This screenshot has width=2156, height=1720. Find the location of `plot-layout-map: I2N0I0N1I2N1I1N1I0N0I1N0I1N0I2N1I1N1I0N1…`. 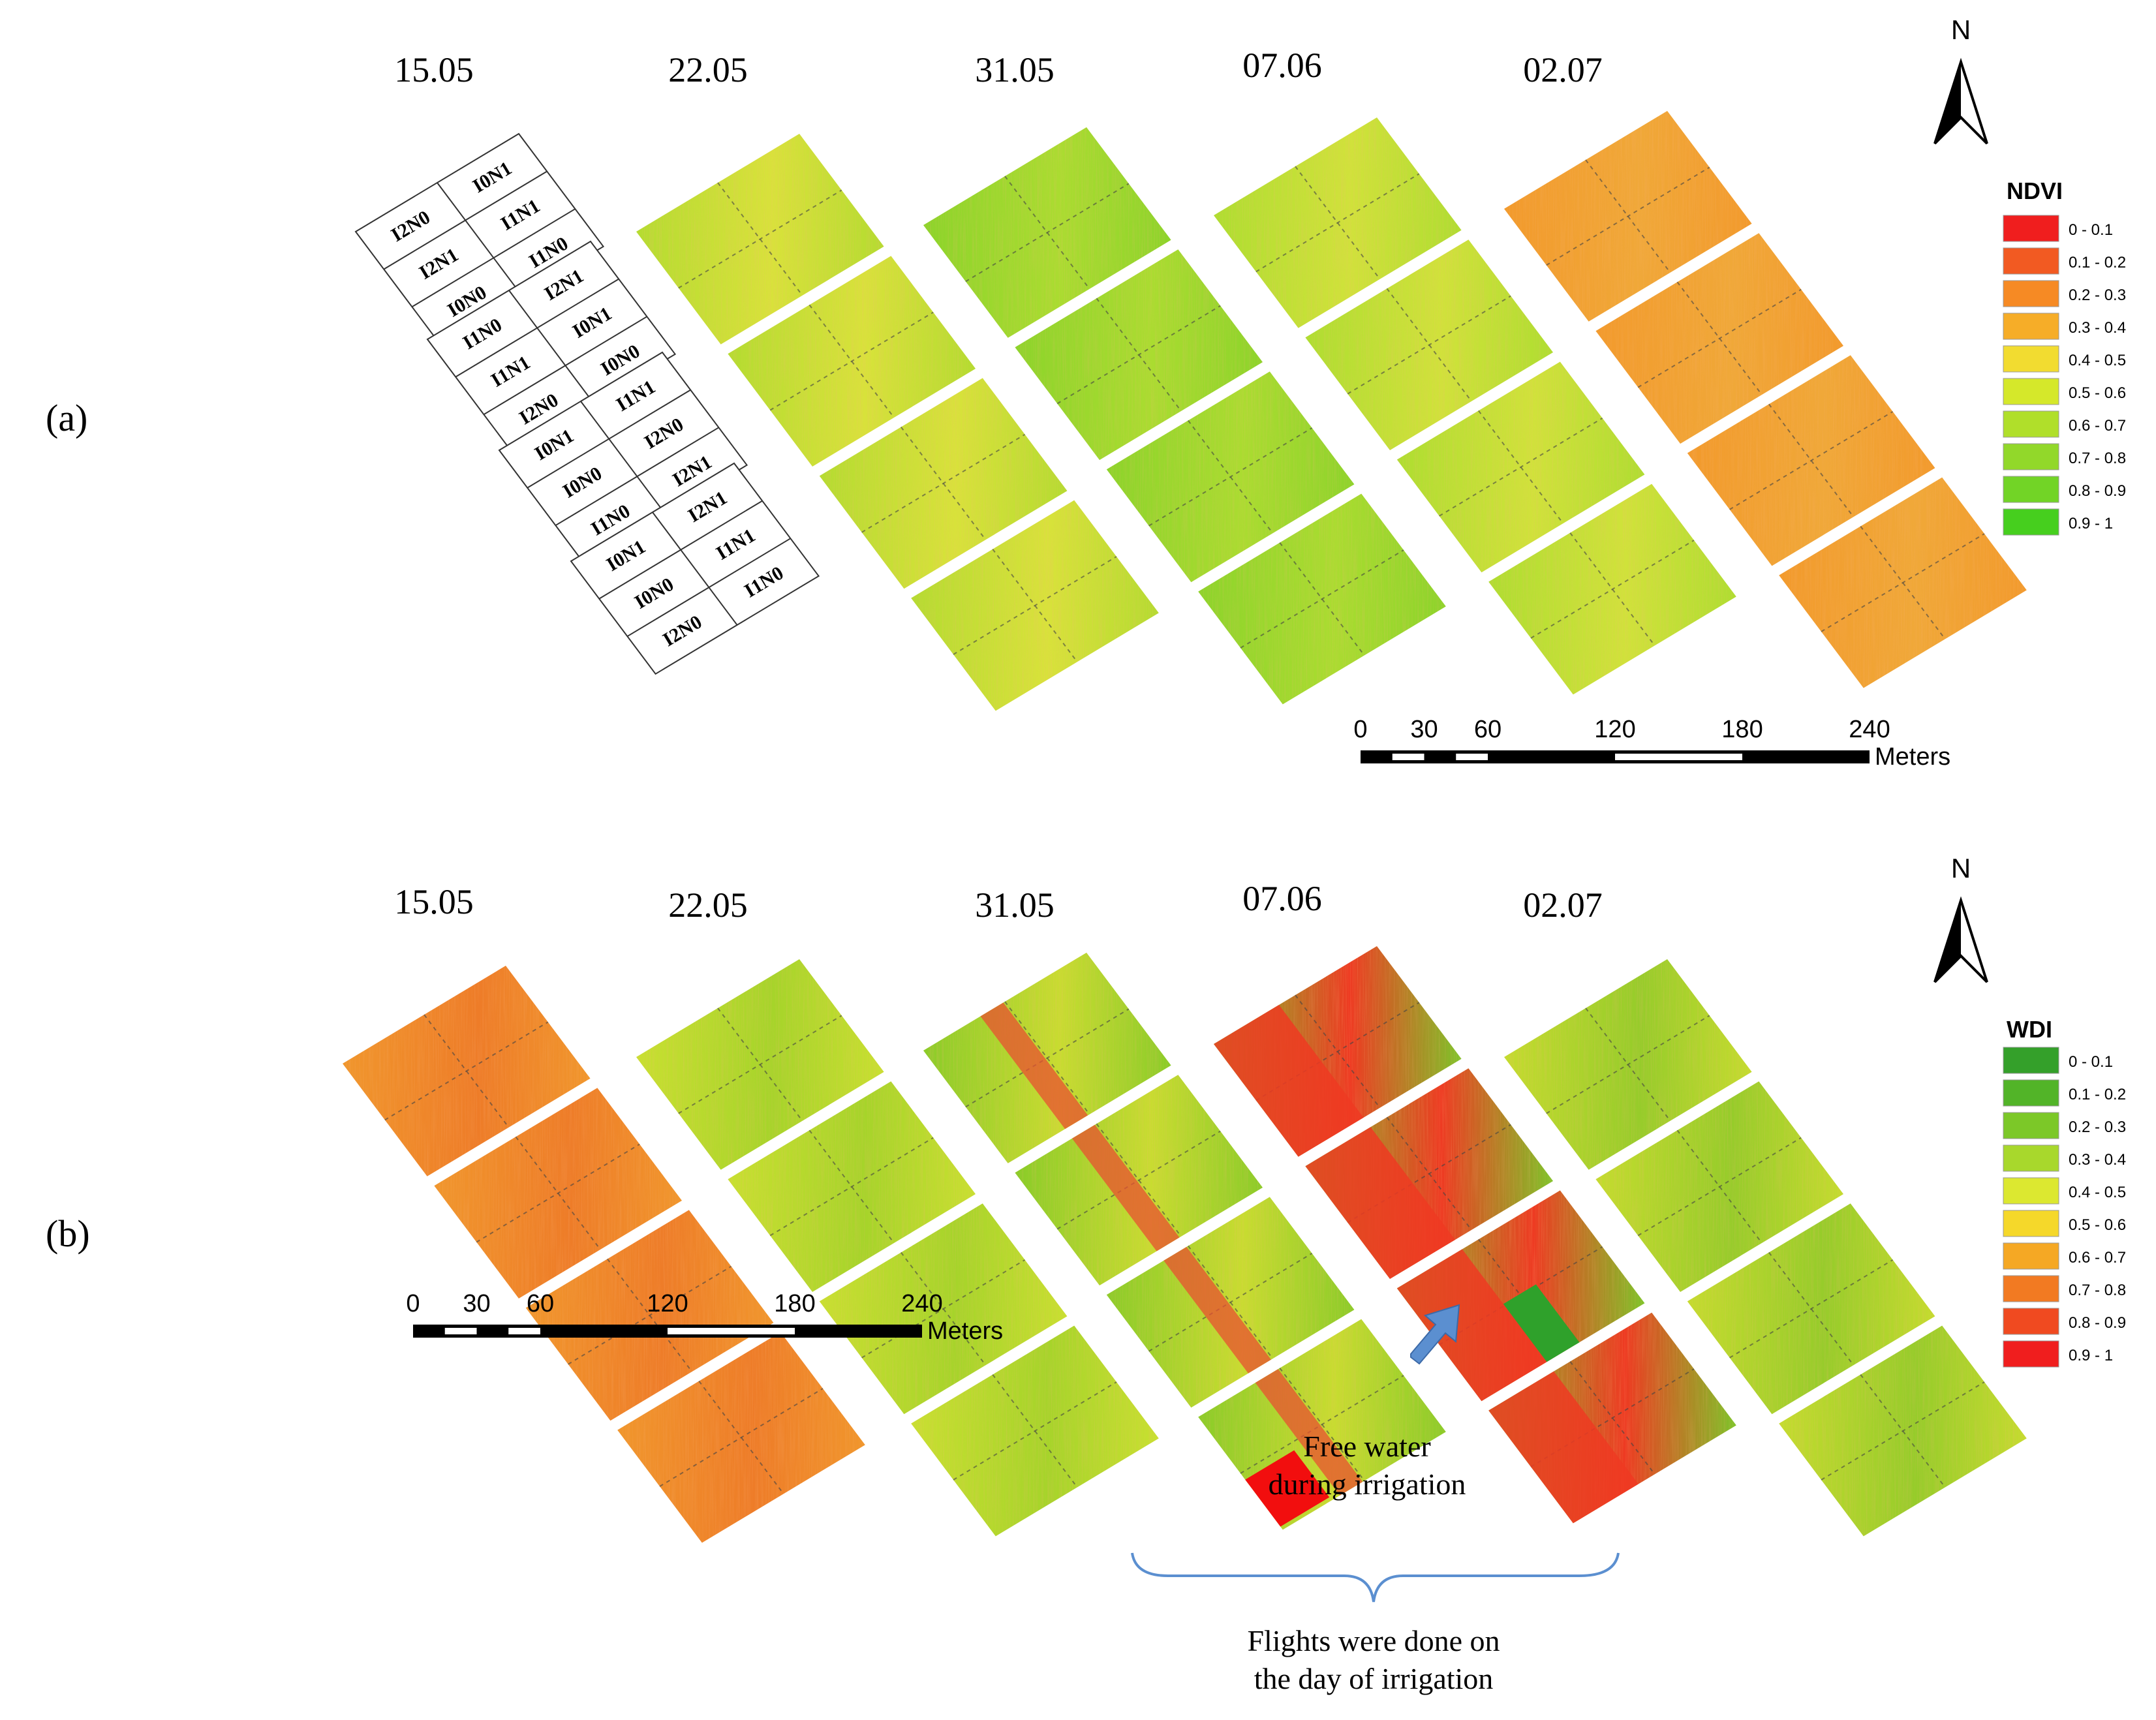

plot-layout-map: I2N0I0N1I2N1I1N1I0N0I1N0I1N0I2N1I1N1I0N1… is located at coordinates (587, 403).